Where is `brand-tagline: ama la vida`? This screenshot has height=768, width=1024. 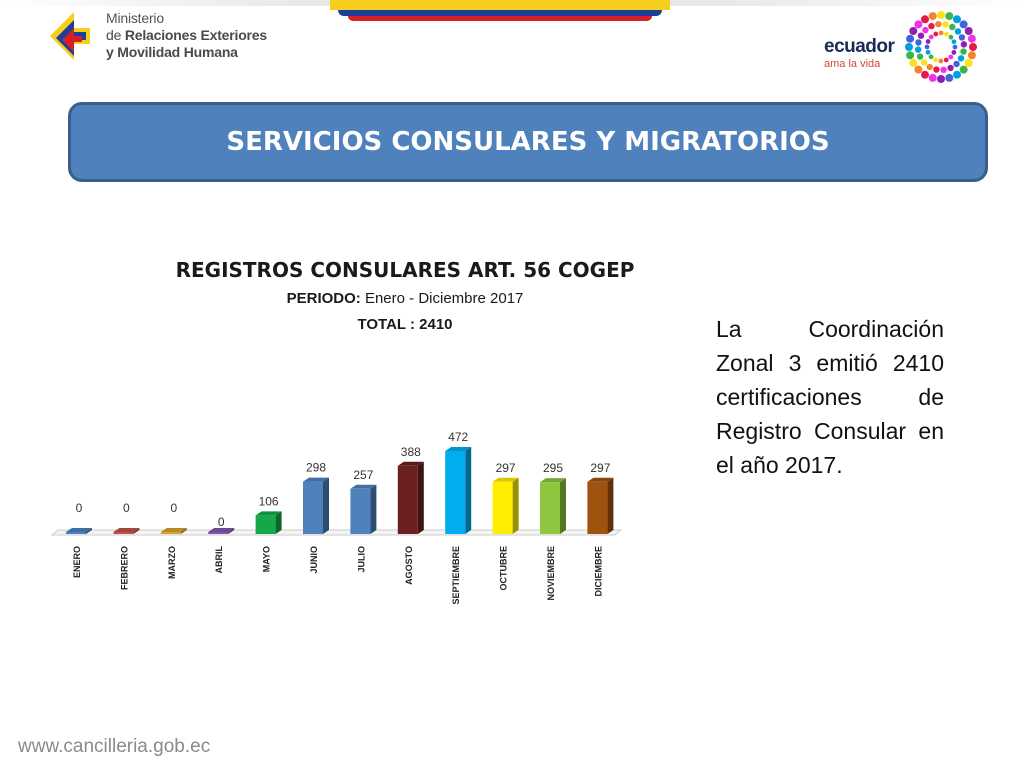 brand-tagline: ama la vida is located at coordinates (852, 64).